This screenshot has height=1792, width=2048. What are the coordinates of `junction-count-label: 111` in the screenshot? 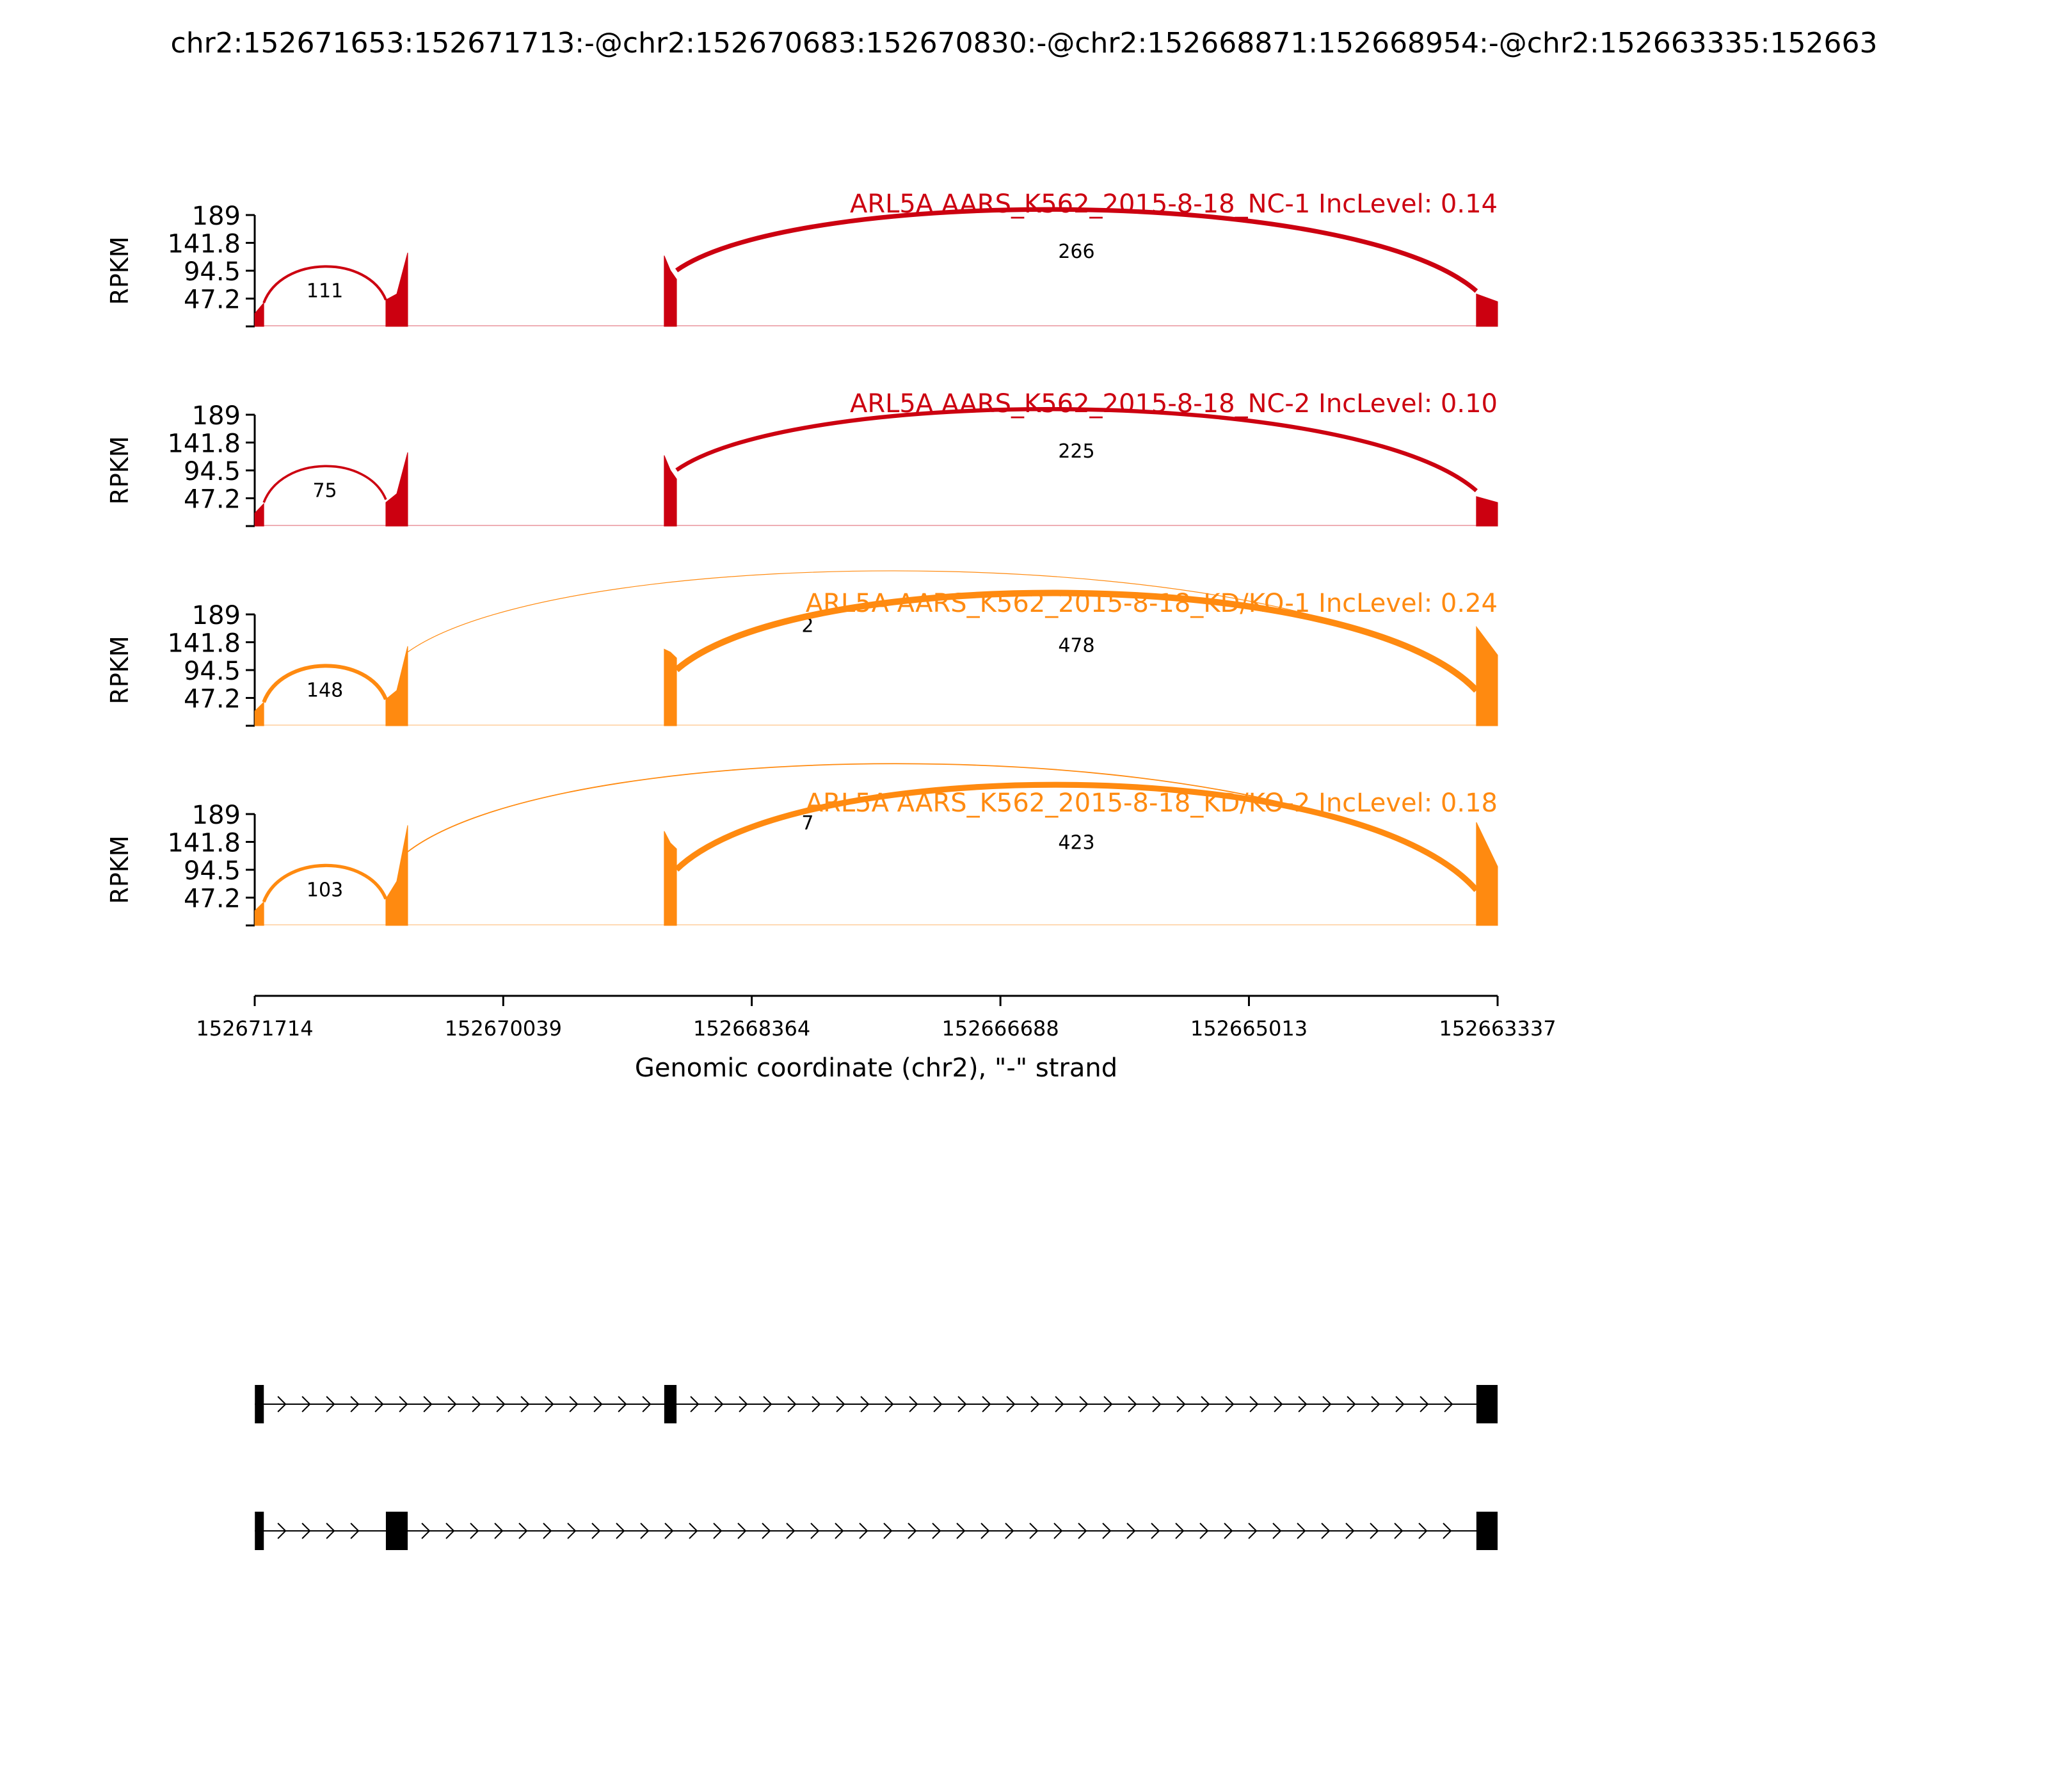 It's located at (325, 291).